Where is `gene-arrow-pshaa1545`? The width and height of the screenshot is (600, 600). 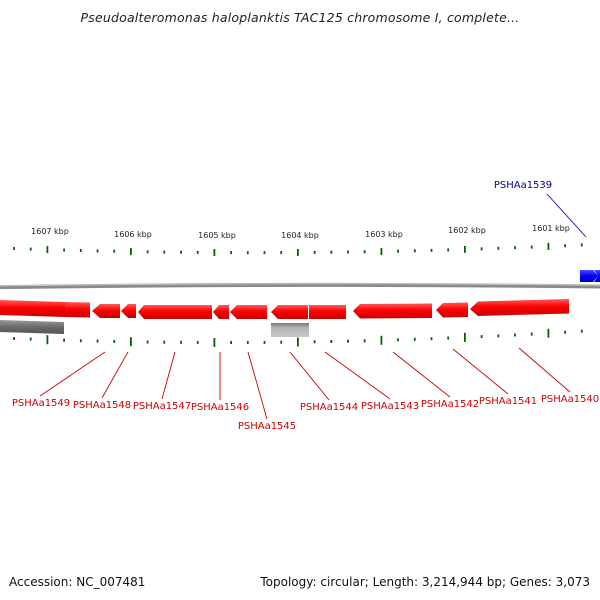 gene-arrow-pshaa1545 is located at coordinates (221, 312).